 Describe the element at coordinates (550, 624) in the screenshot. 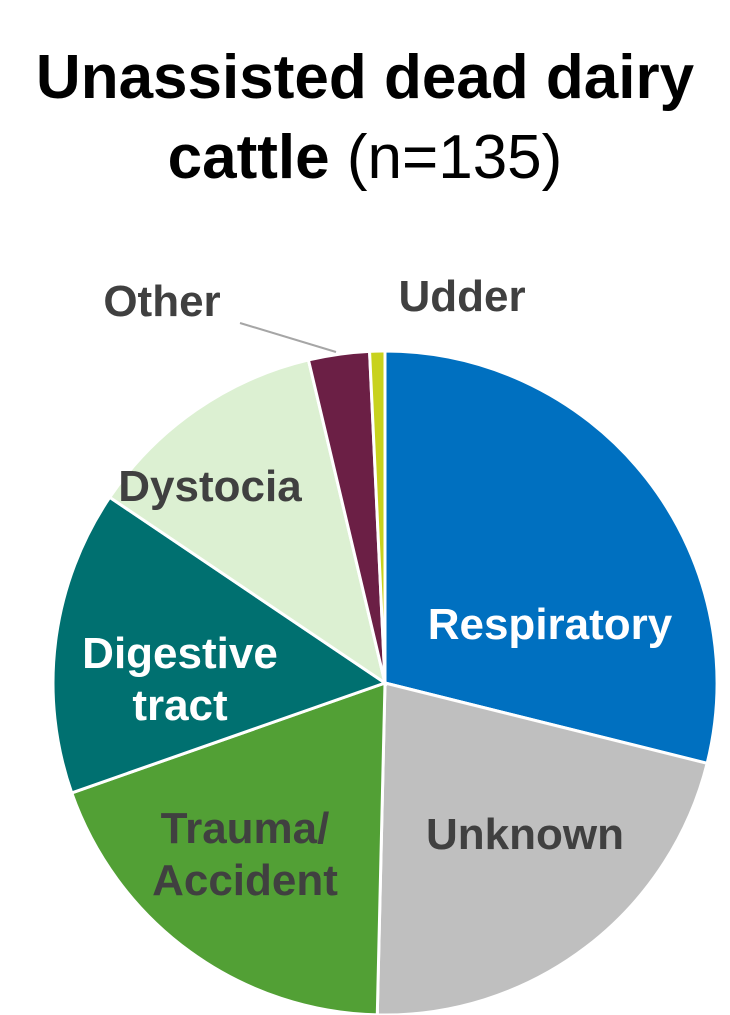

I see `slice-label: Respiratory` at that location.